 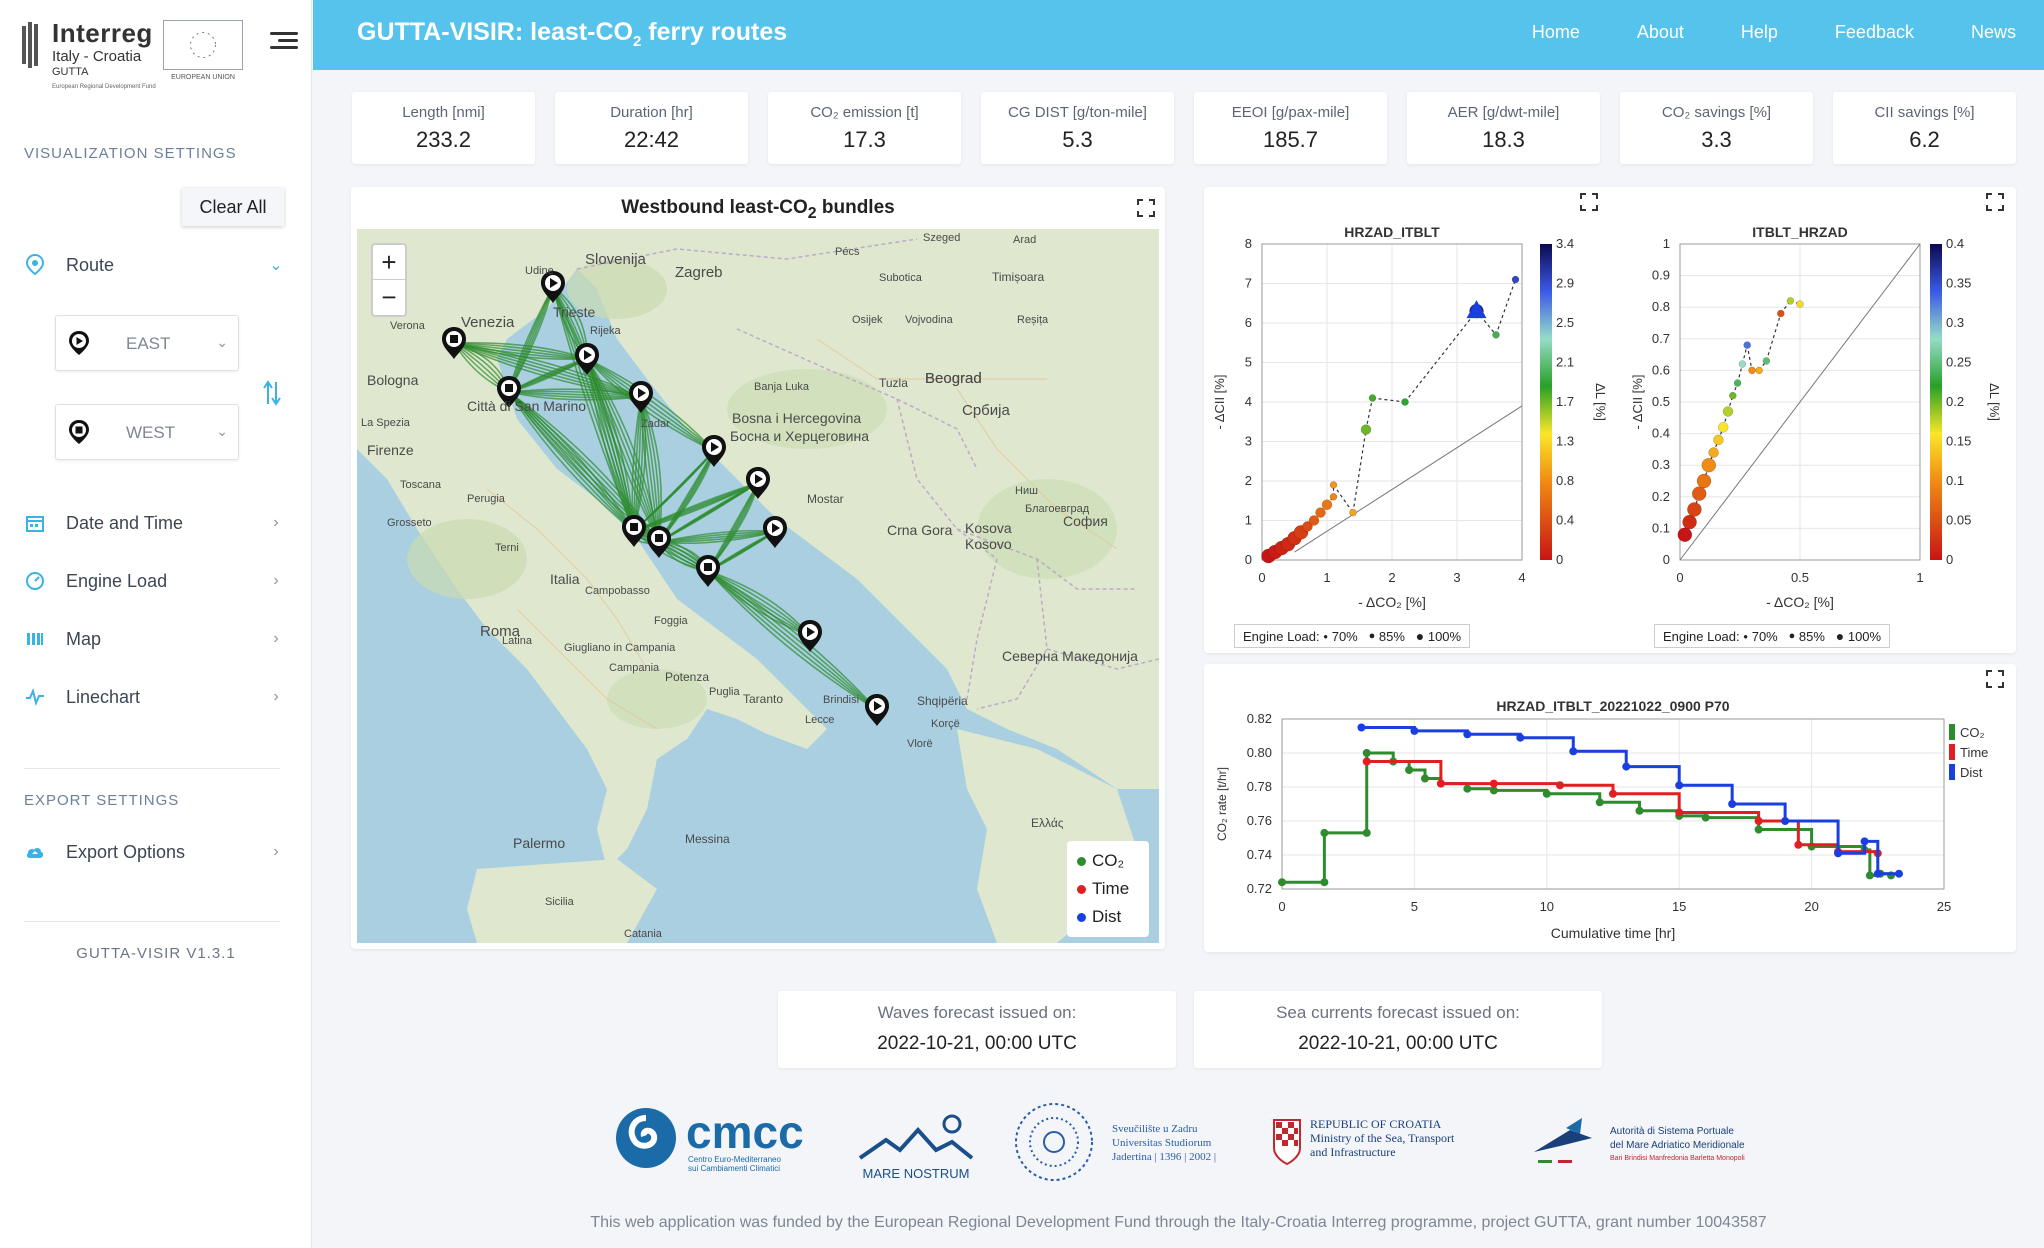 I want to click on place-label: Beograd, so click(x=953, y=378).